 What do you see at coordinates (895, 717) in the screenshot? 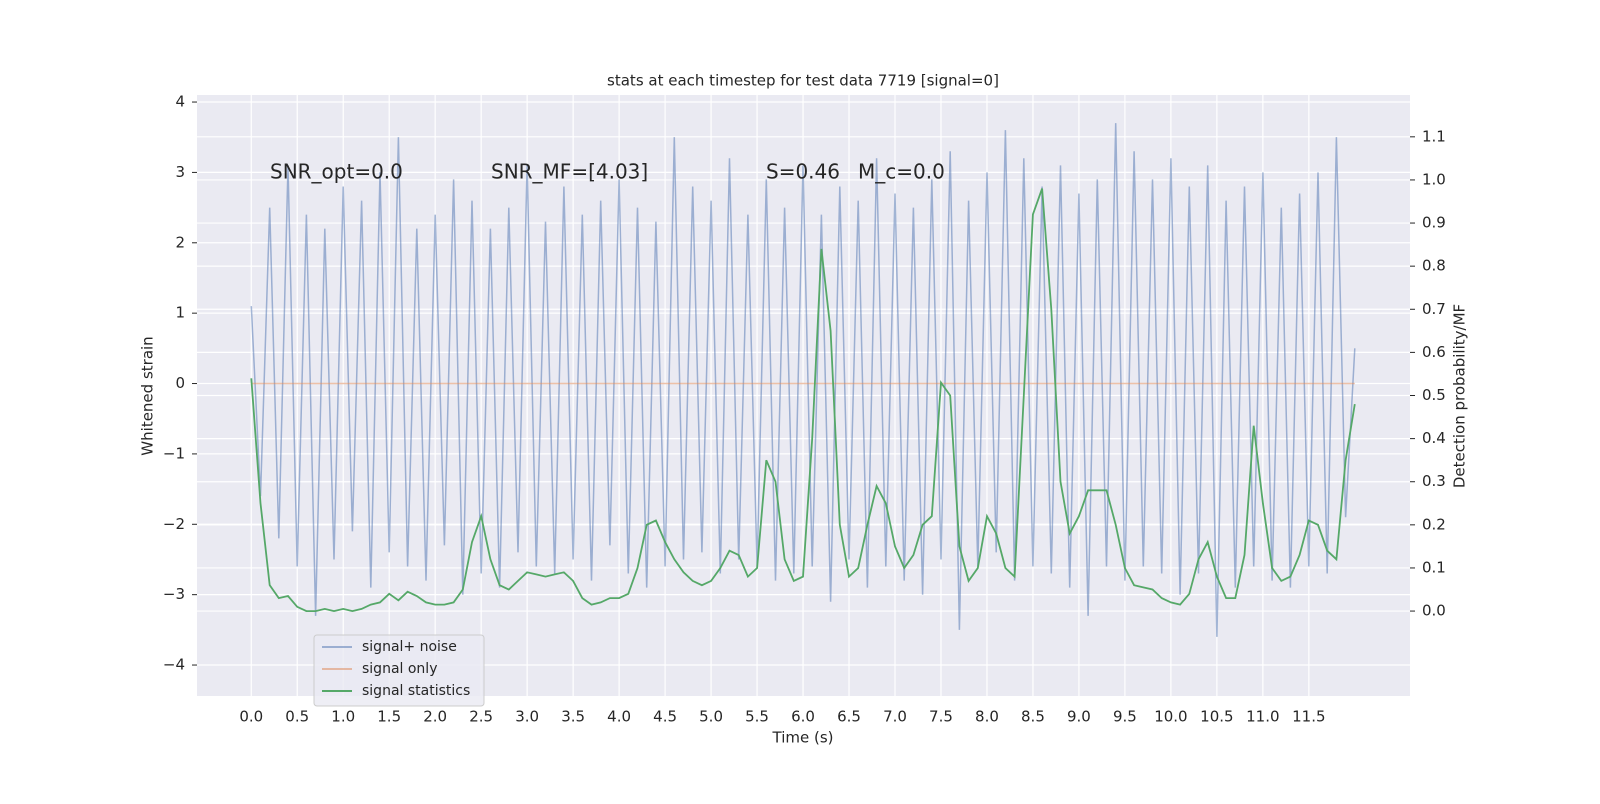
I see `x-tick-label: 7.0` at bounding box center [895, 717].